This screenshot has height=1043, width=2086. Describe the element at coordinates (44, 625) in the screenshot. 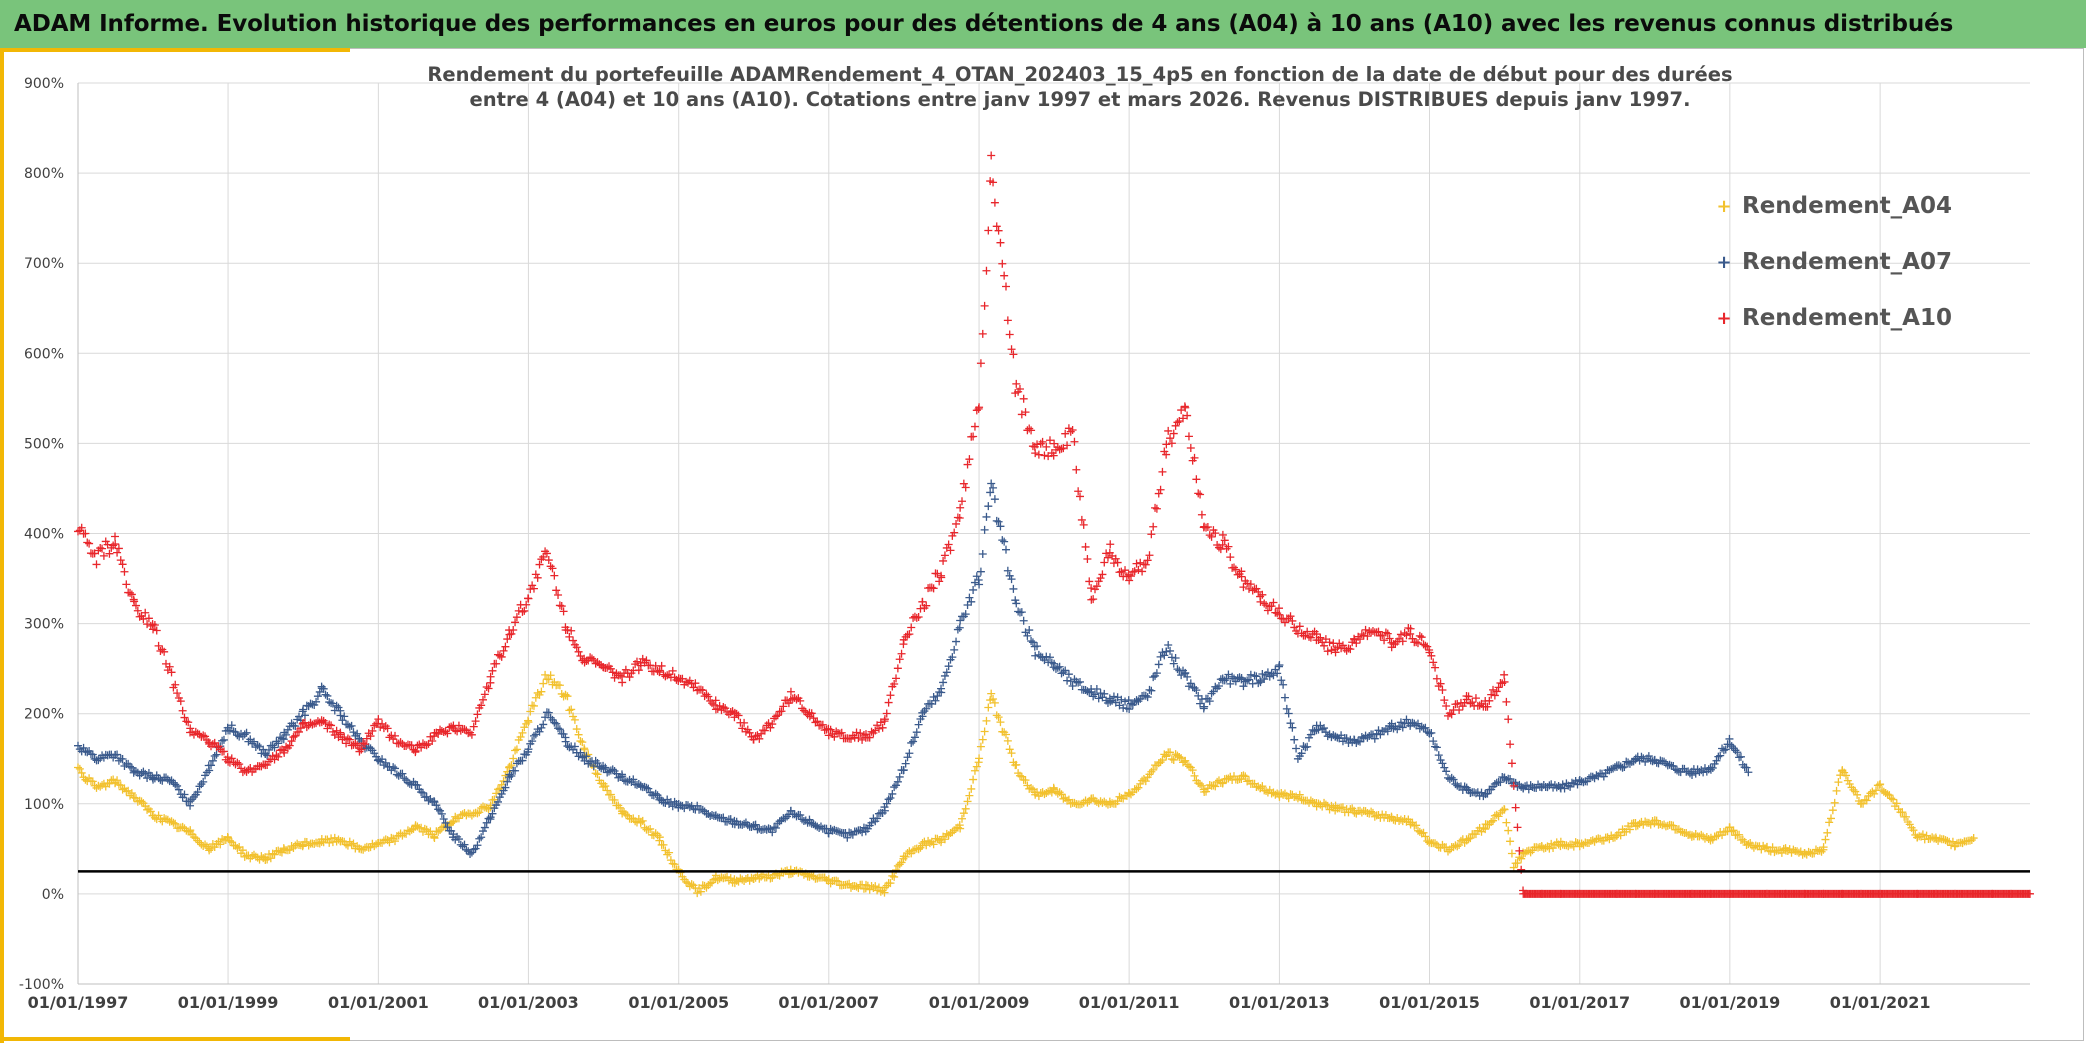

I see `y-tick-label: 300%` at that location.